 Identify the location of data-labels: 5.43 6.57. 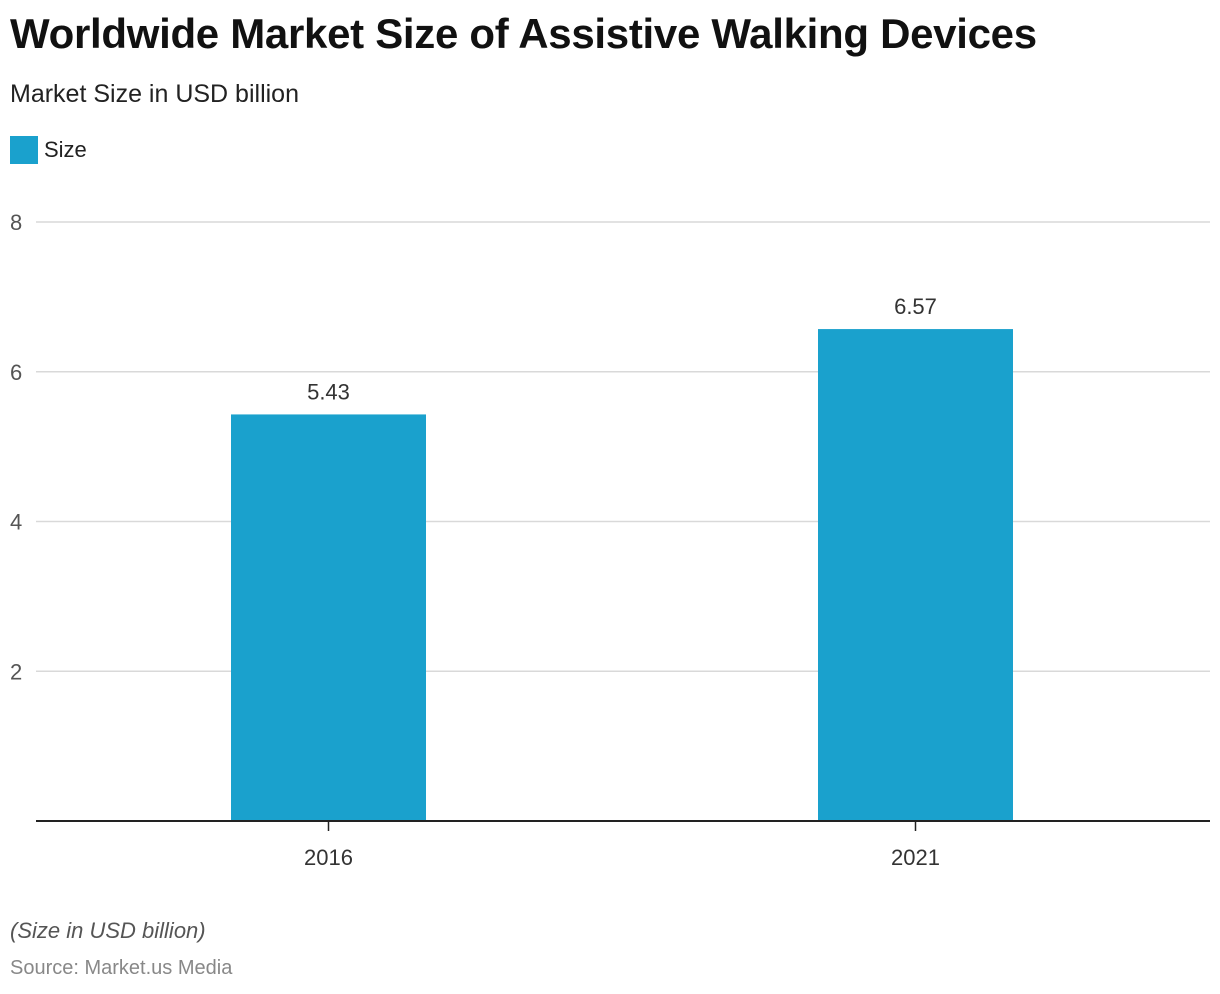
(622, 349).